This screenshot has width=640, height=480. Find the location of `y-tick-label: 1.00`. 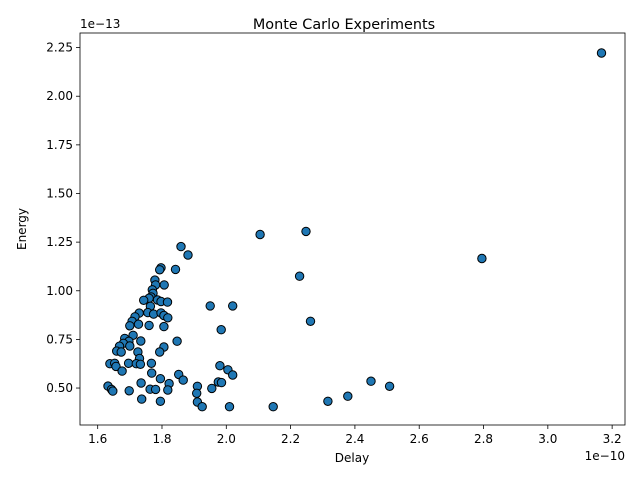

y-tick-label: 1.00 is located at coordinates (59, 291).